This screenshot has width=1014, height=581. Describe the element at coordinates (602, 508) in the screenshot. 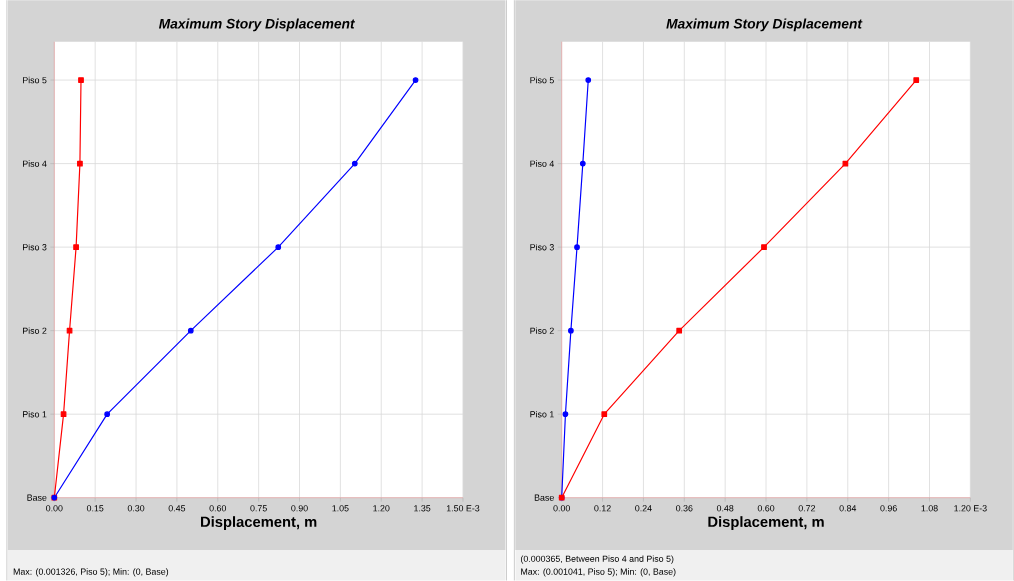

I see `x-tick-label: 0.12` at that location.